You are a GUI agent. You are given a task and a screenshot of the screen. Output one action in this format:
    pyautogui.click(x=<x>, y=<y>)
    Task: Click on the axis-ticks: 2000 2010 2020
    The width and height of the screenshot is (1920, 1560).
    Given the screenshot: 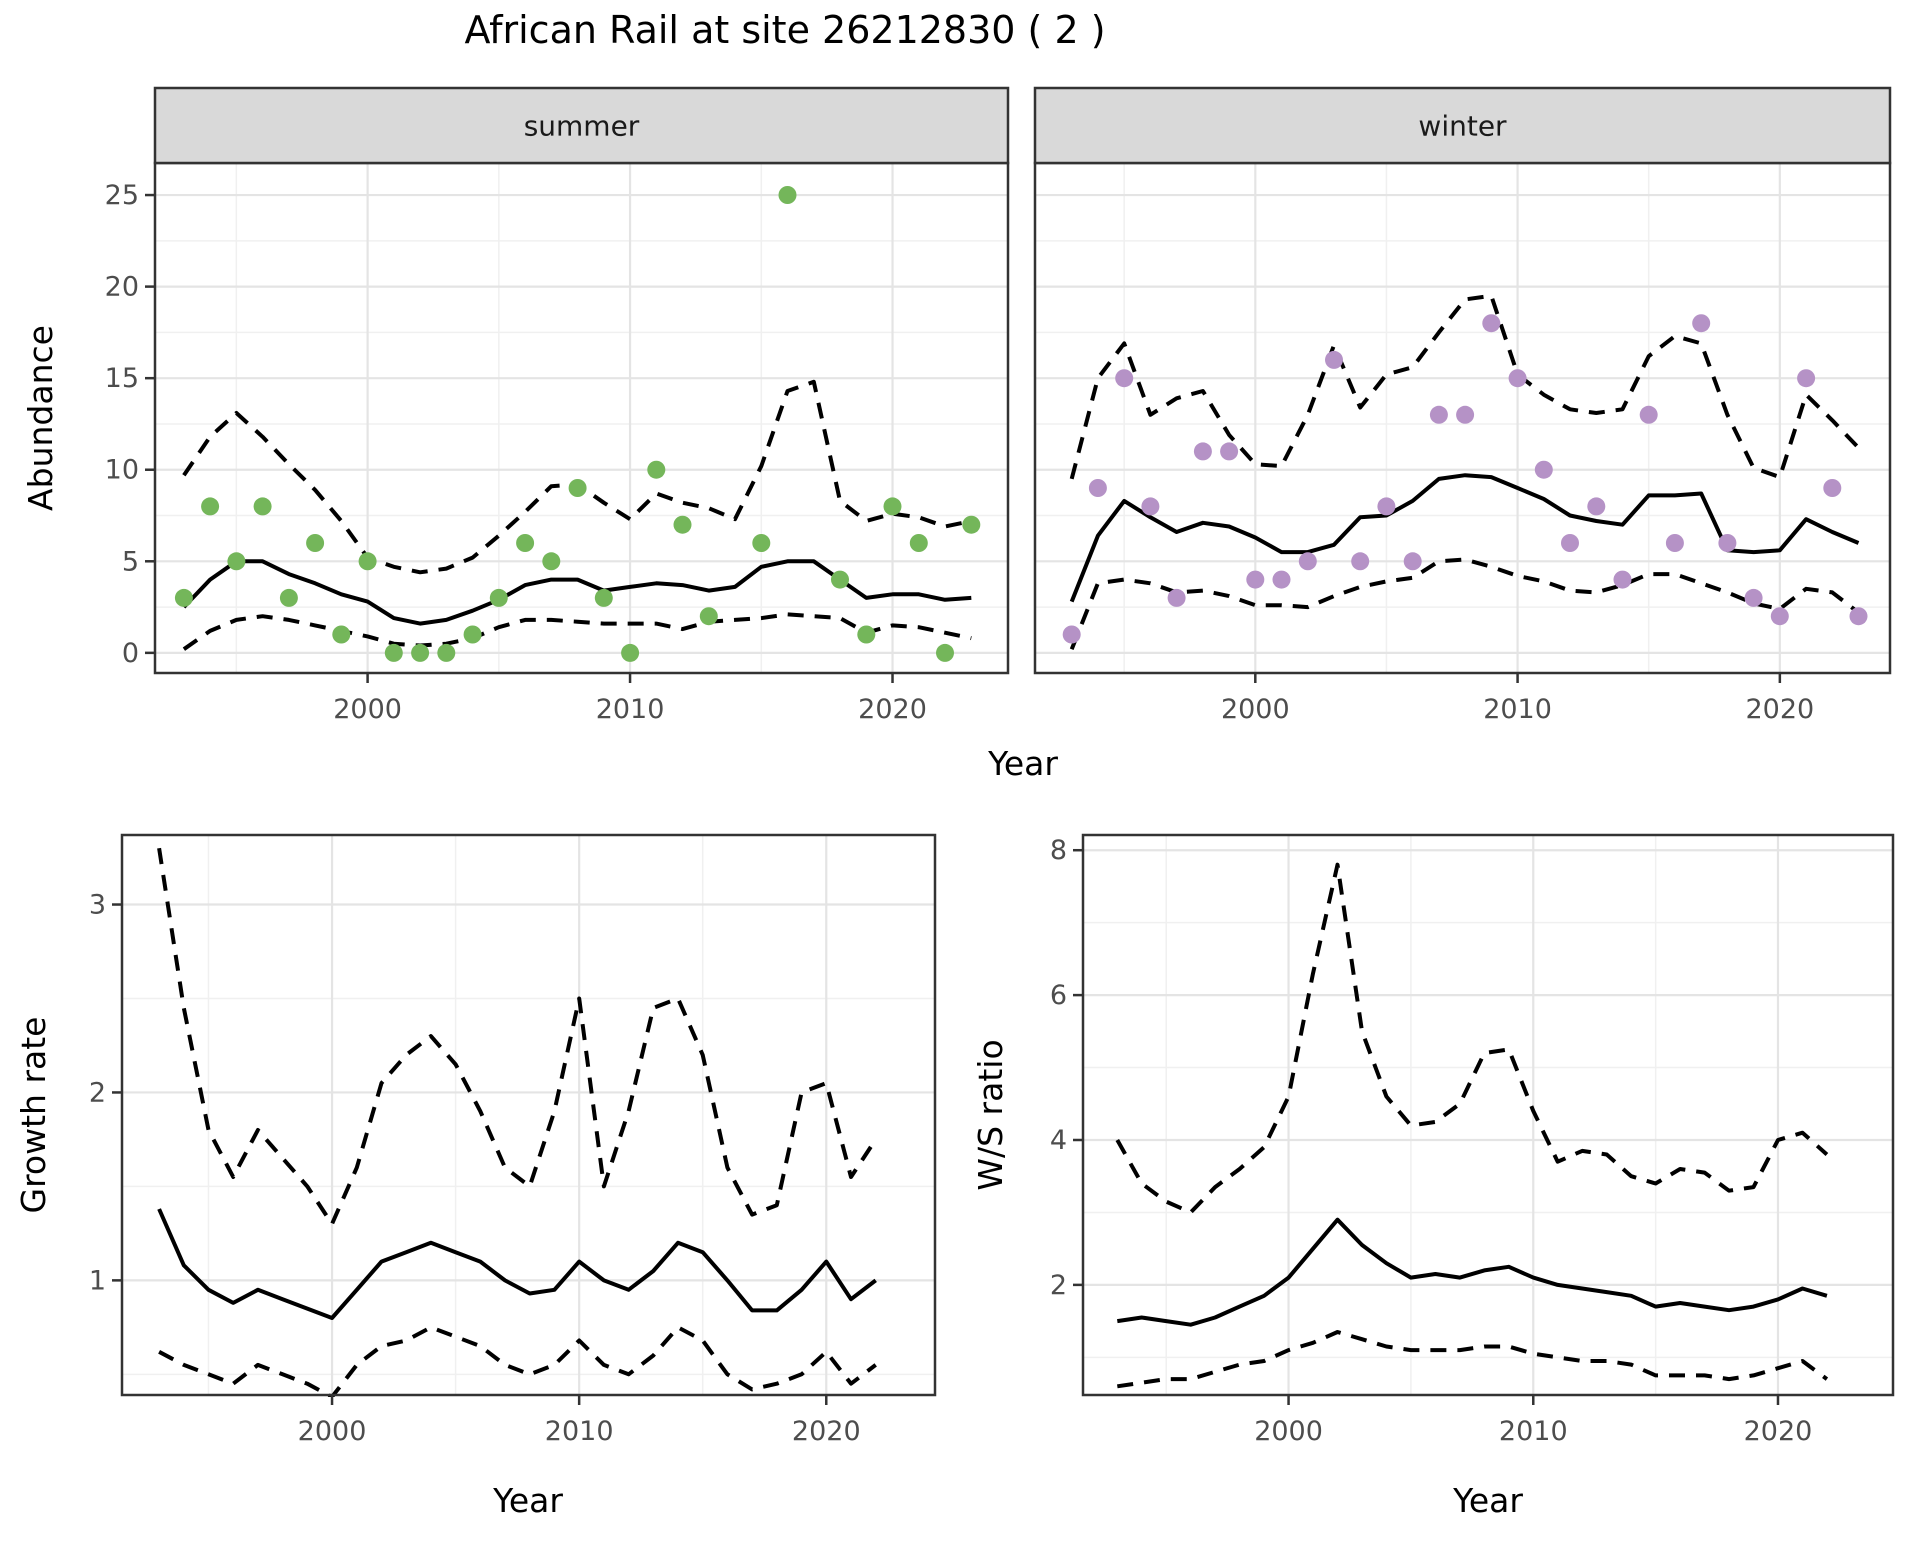 What is the action you would take?
    pyautogui.click(x=1517, y=699)
    